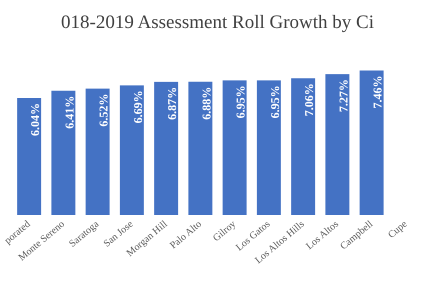 Image resolution: width=435 pixels, height=290 pixels. I want to click on data-label: 7.06%, so click(309, 99).